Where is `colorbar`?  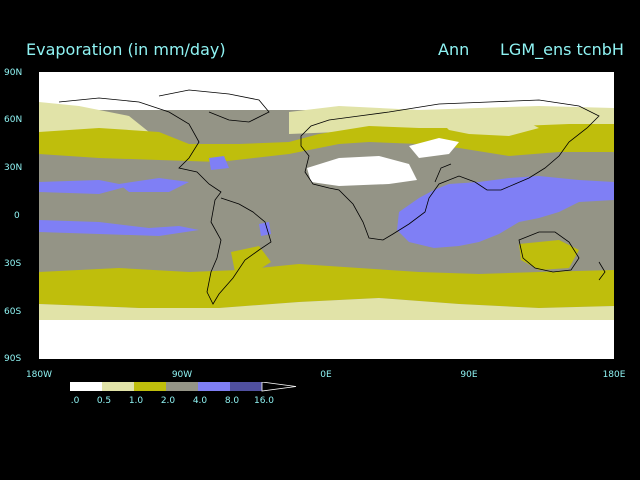
colorbar is located at coordinates (183, 387).